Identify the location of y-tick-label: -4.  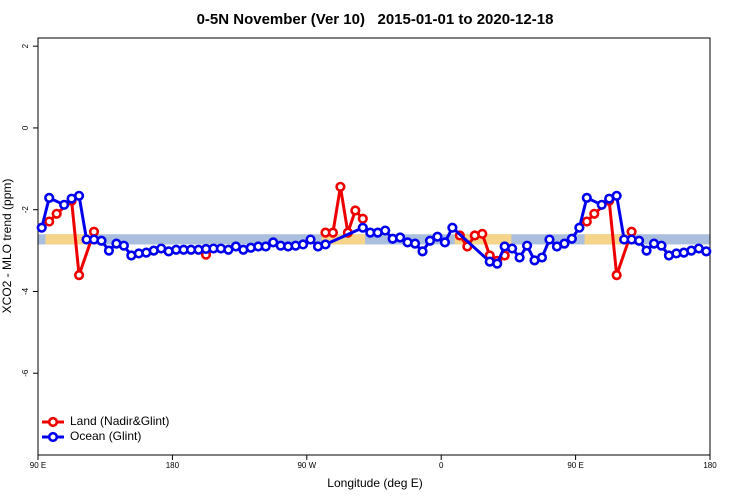
(25, 291).